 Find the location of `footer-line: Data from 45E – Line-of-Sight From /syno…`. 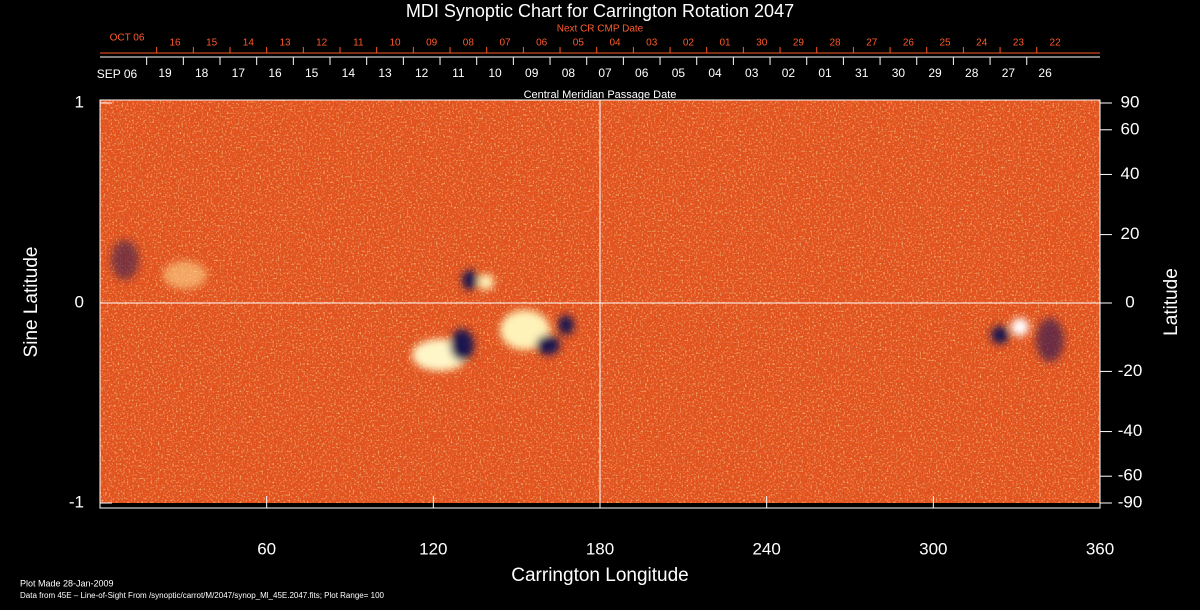

footer-line: Data from 45E – Line-of-Sight From /syno… is located at coordinates (202, 595).